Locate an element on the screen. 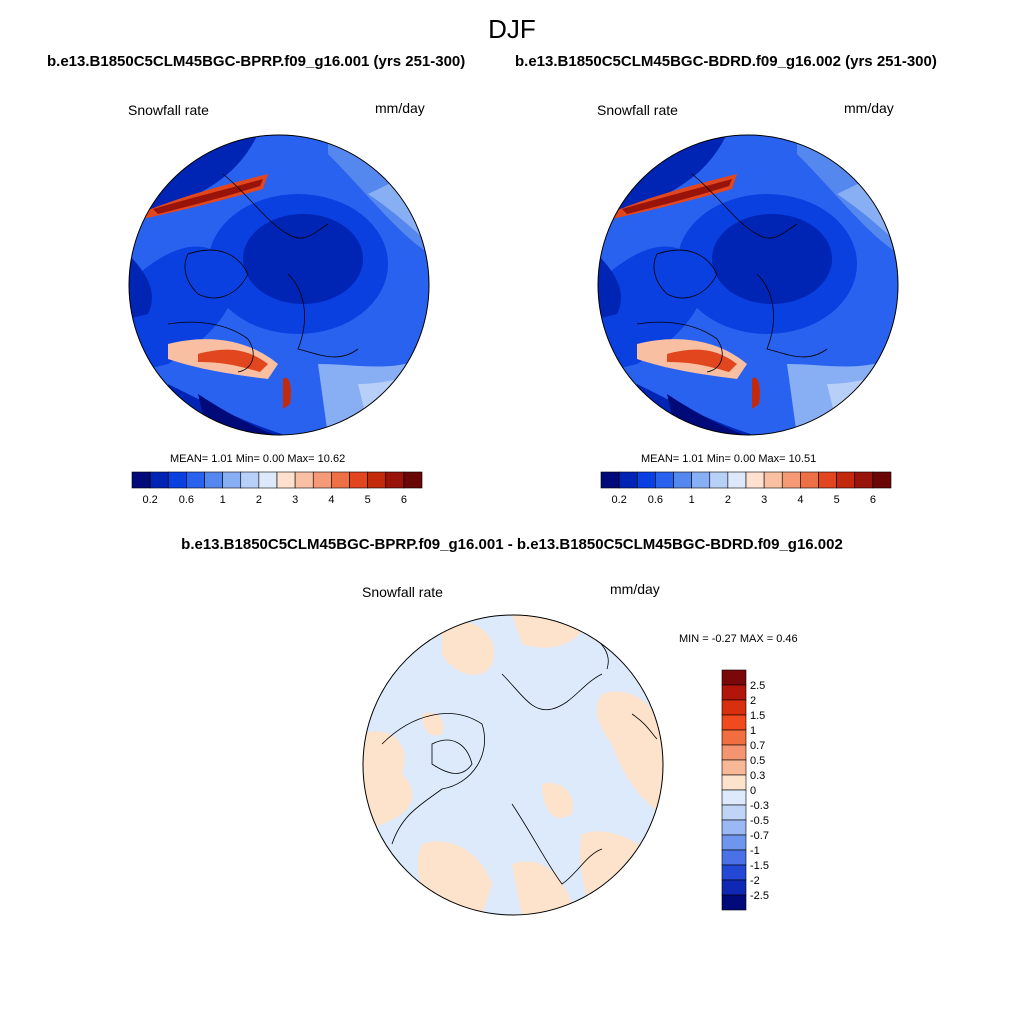  colorbar-right: 0.2 0.6 1 2 3 4 5 6 is located at coordinates (746, 488).